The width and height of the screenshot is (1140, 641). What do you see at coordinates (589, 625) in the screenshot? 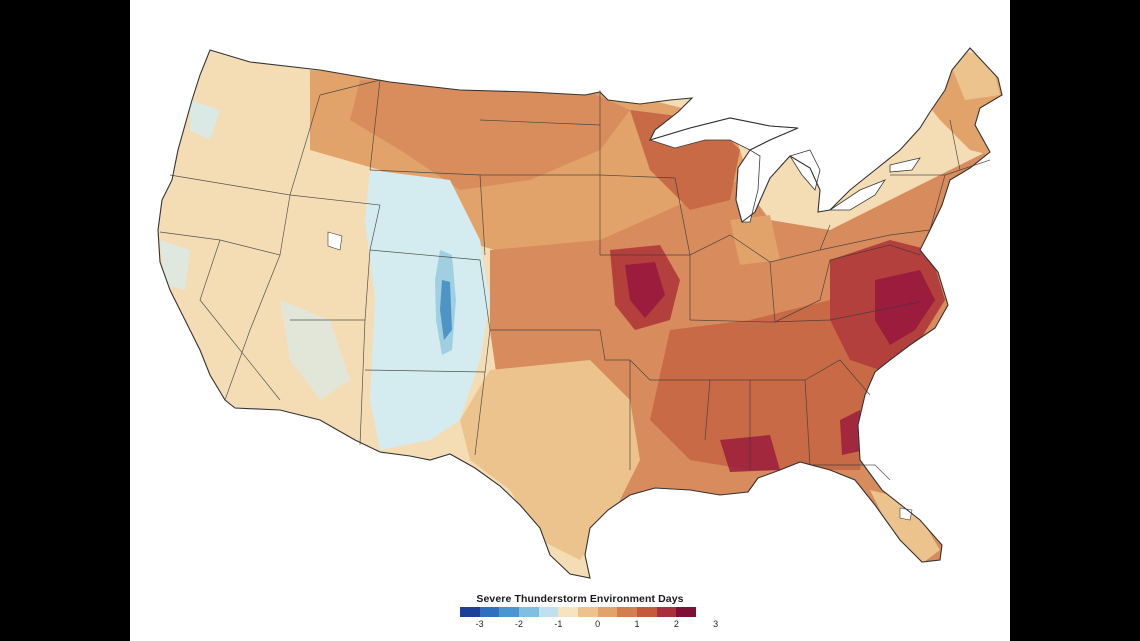
I see `legend-ticks: -3 -2 -1 0 1 2 3` at bounding box center [589, 625].